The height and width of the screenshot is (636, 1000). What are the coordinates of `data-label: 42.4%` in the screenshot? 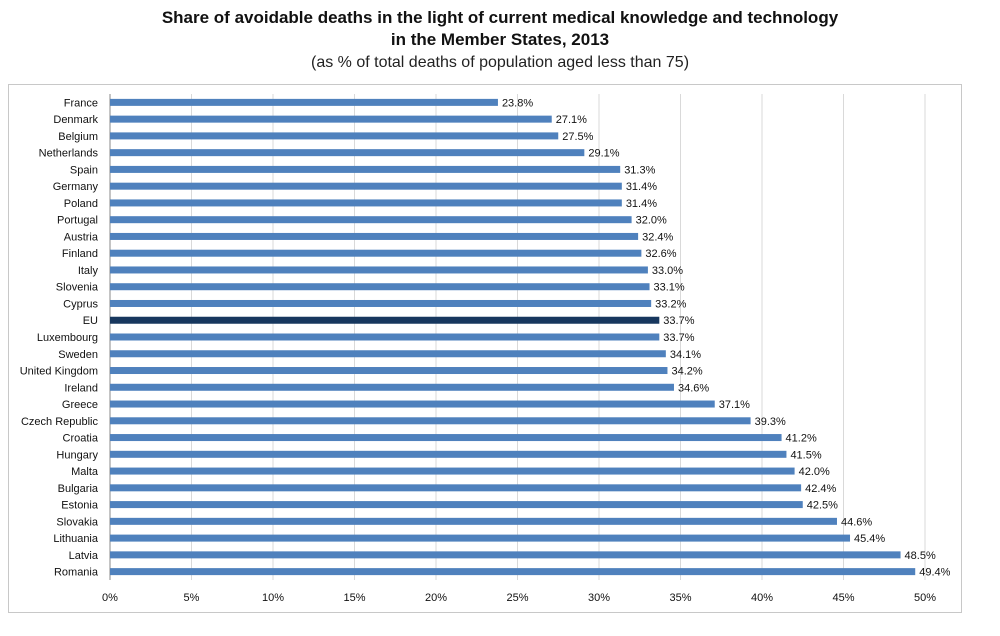 It's located at (820, 489).